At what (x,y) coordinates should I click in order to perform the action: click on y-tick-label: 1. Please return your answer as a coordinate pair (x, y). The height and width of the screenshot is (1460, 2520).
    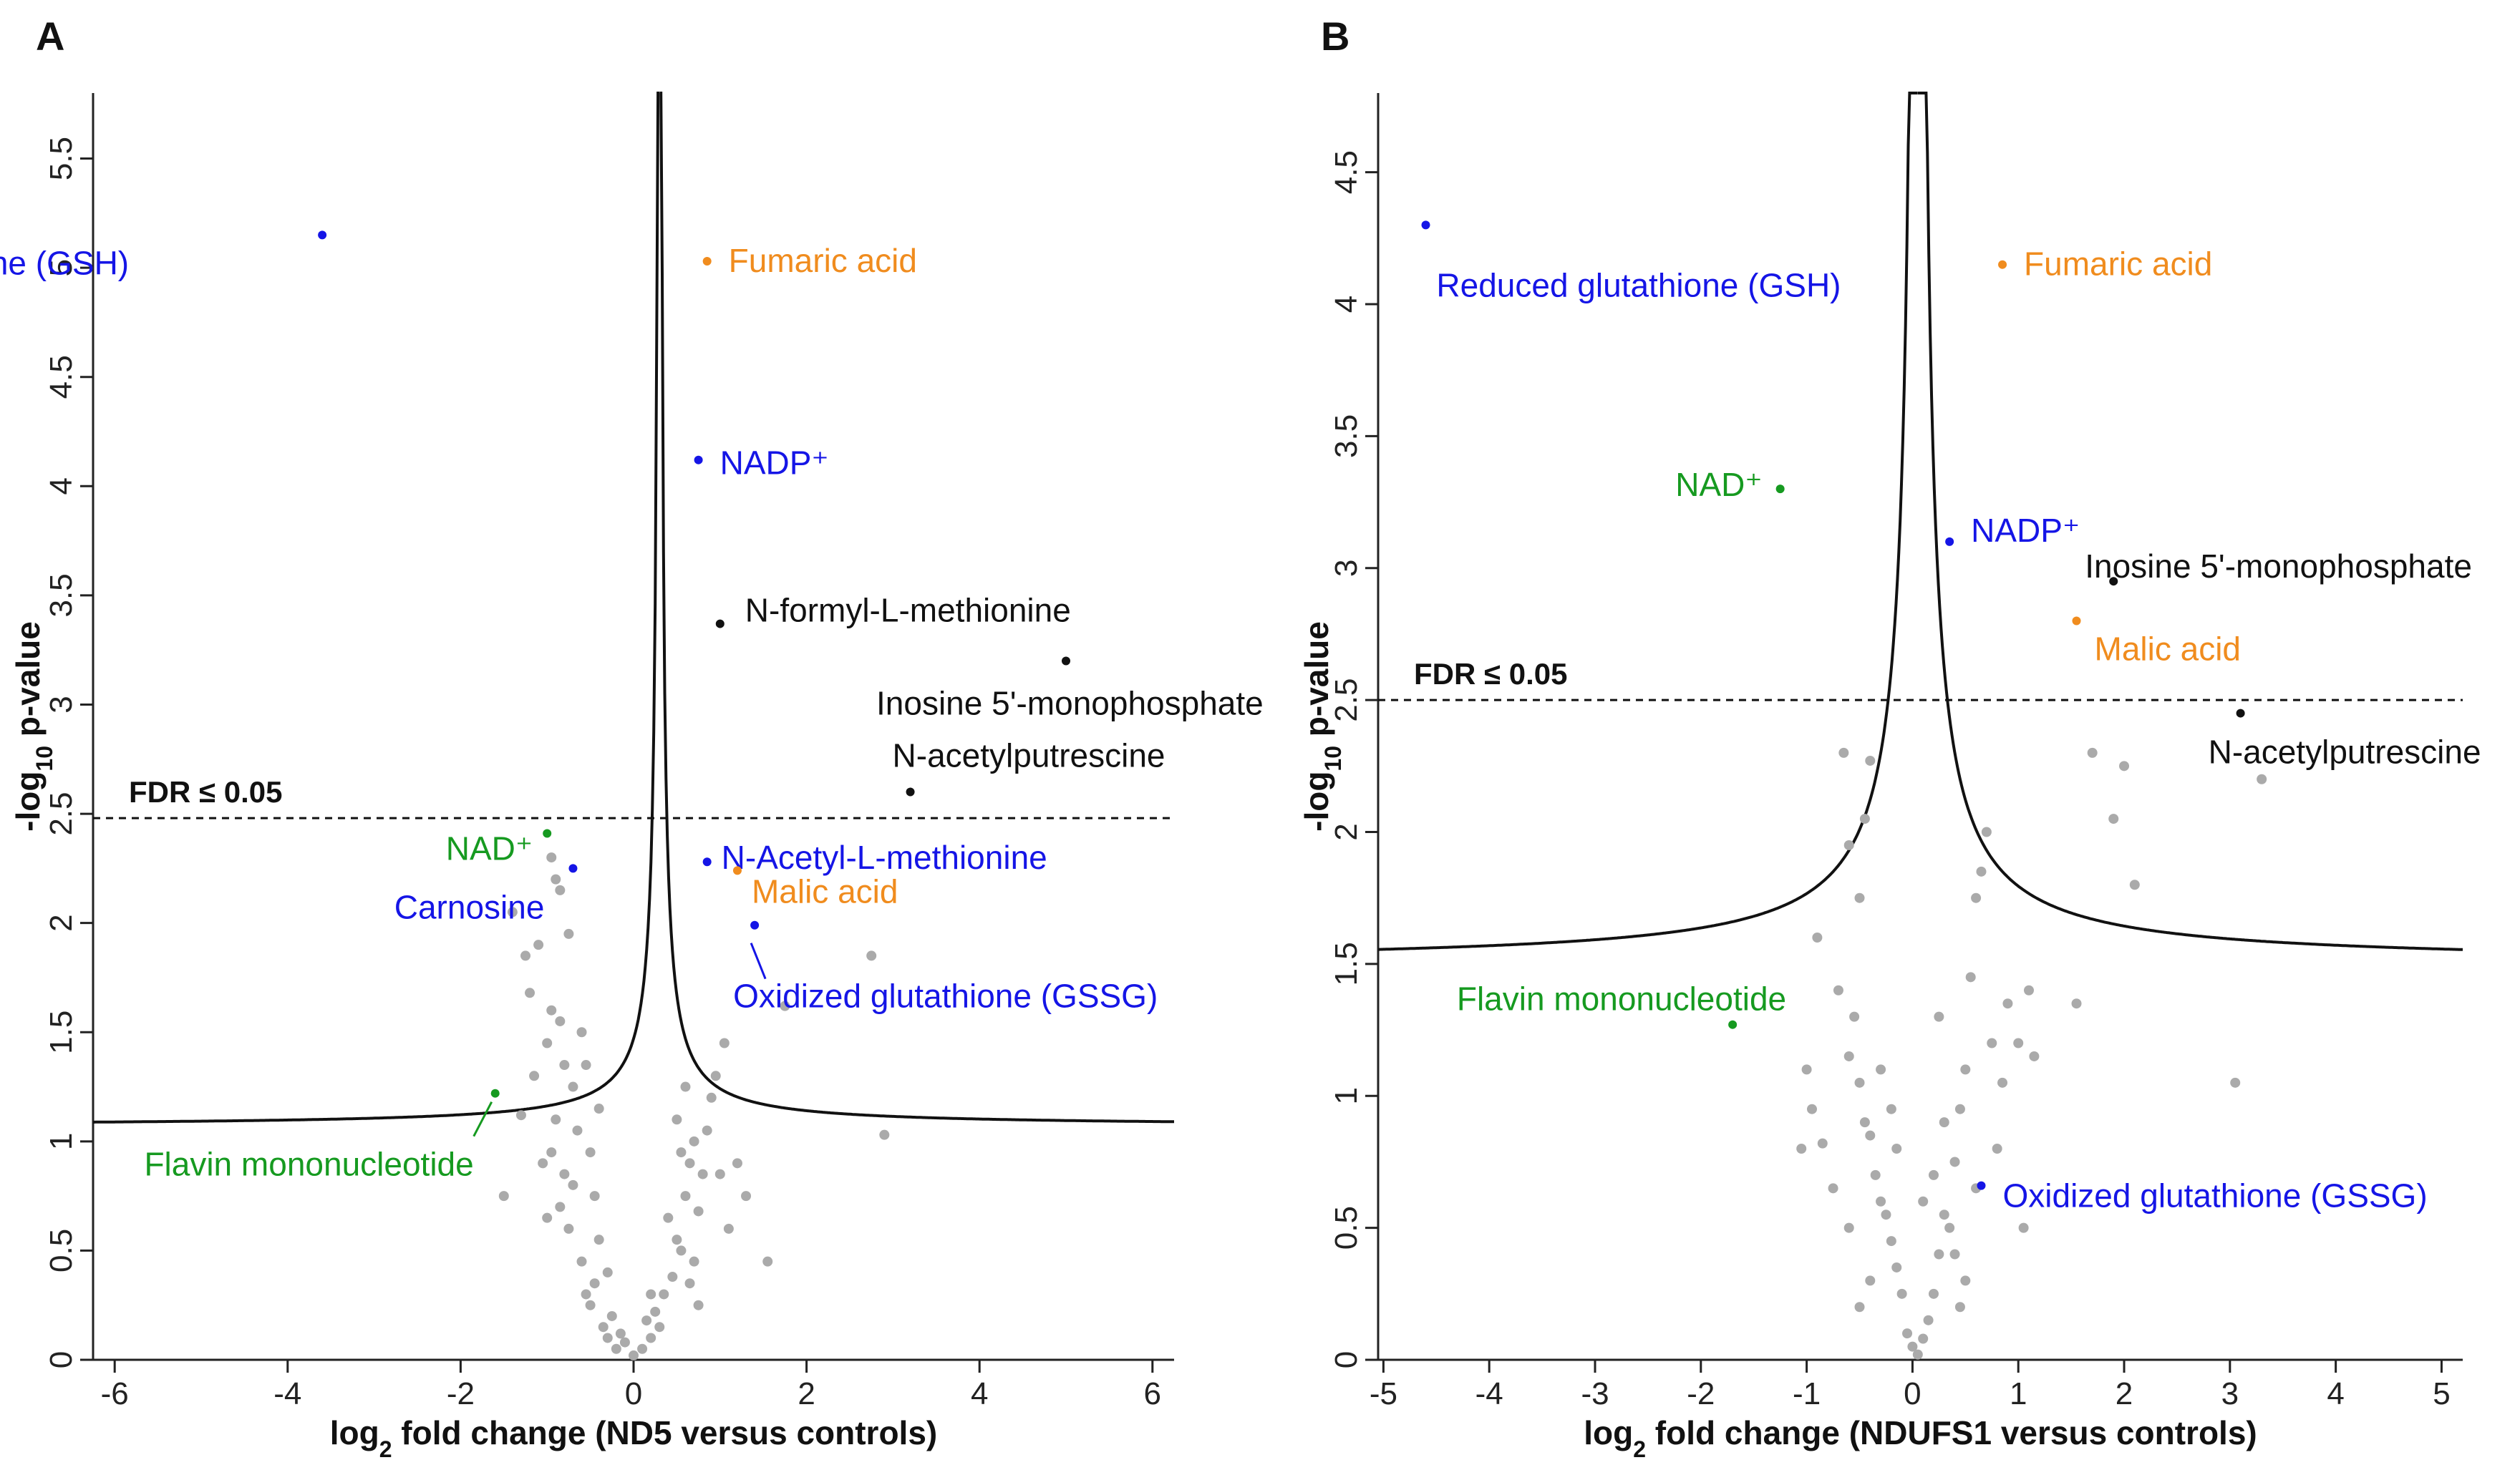
    Looking at the image, I should click on (1346, 1095).